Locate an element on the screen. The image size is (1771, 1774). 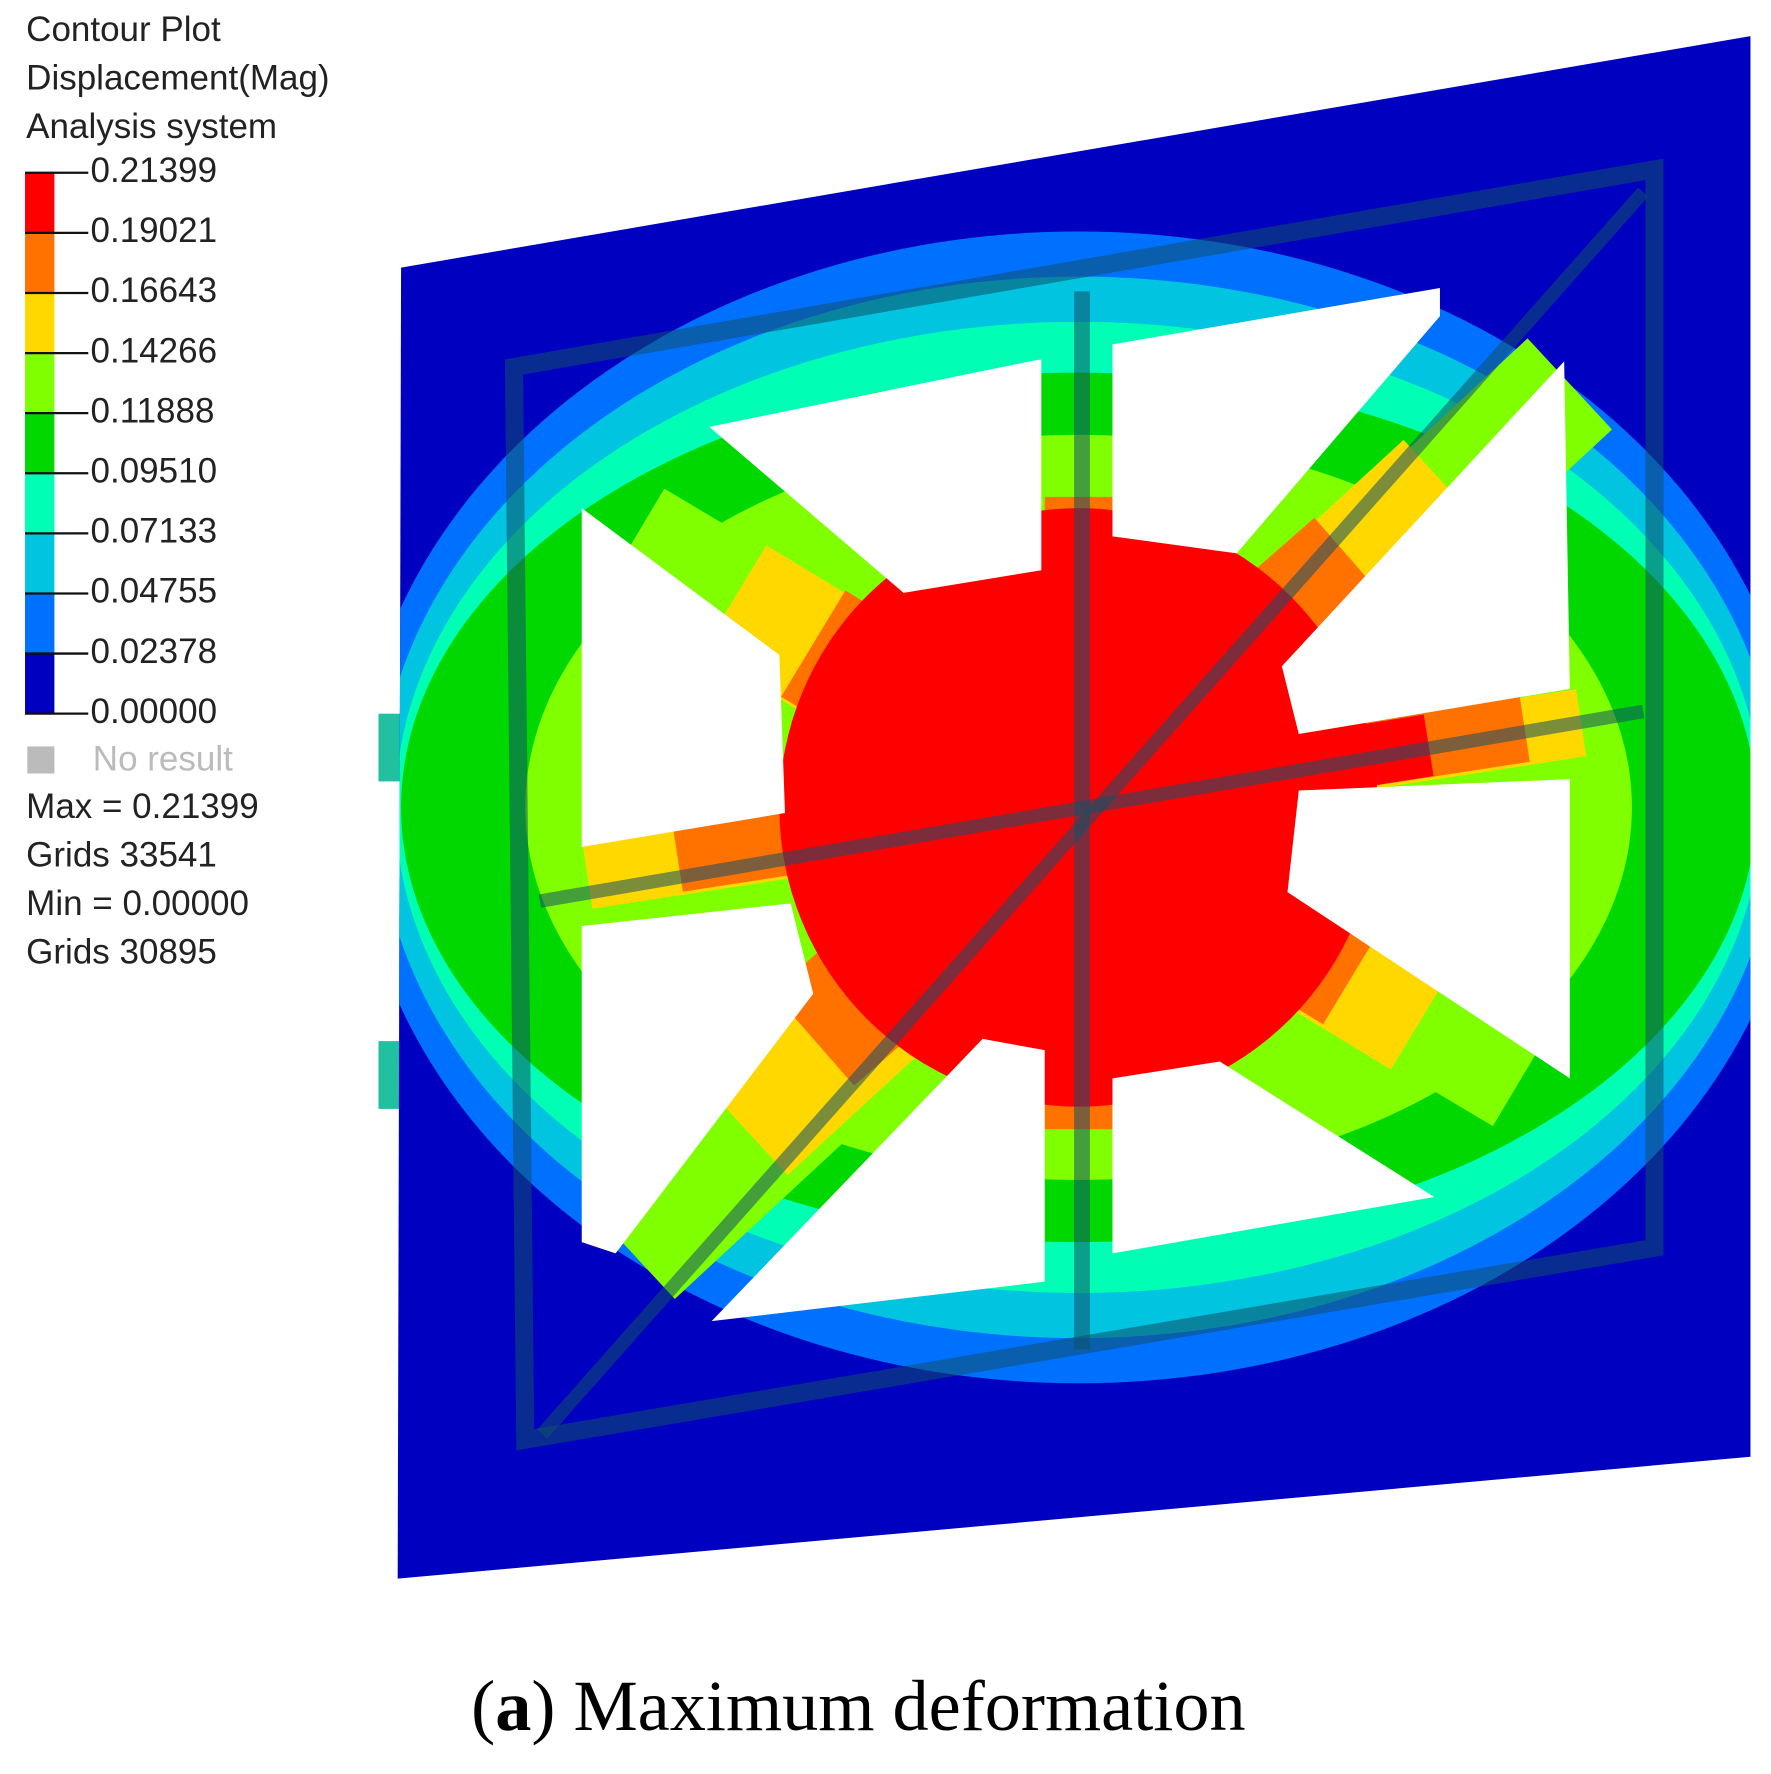
legend-level: 0.19021 is located at coordinates (154, 230).